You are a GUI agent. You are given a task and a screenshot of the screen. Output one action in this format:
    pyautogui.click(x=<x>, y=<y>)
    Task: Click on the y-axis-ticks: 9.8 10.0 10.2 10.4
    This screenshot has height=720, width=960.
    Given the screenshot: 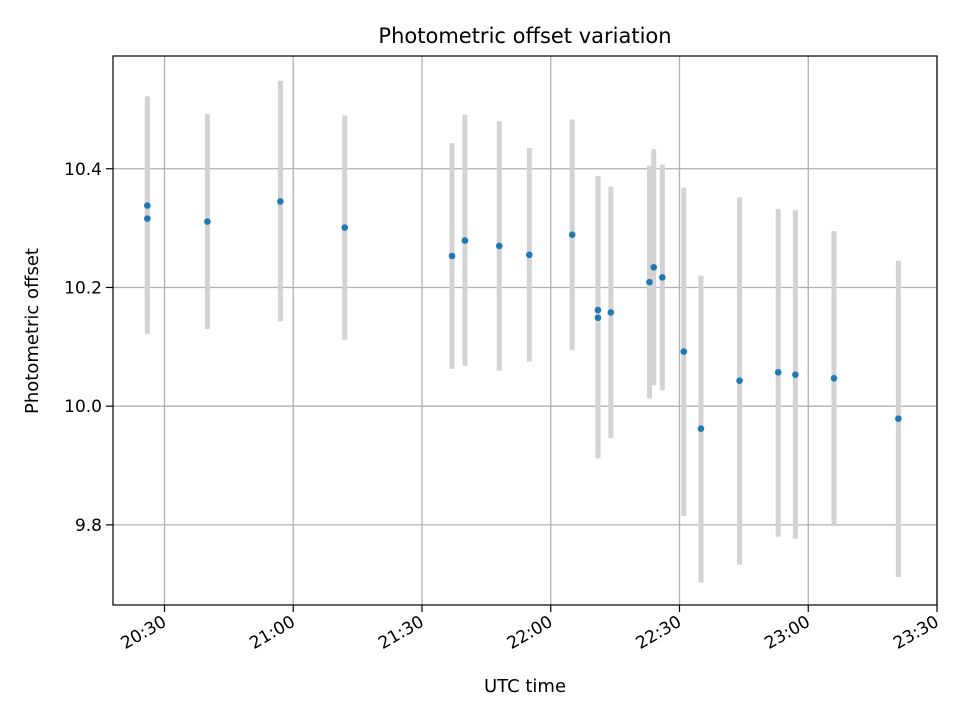 What is the action you would take?
    pyautogui.click(x=88, y=348)
    